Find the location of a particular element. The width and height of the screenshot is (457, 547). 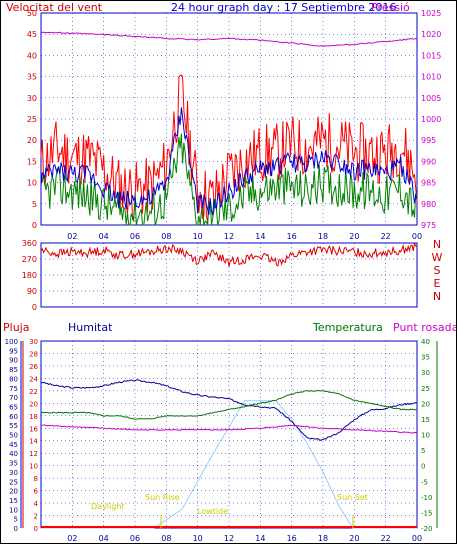

humidity-y-tick-label: 60 is located at coordinates (13, 417).